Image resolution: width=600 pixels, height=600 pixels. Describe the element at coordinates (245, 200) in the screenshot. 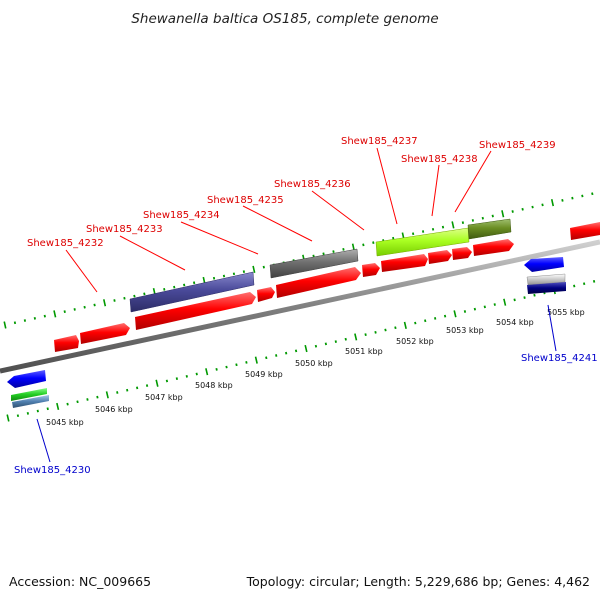

I see `gene-label-top: Shew185_4235` at that location.